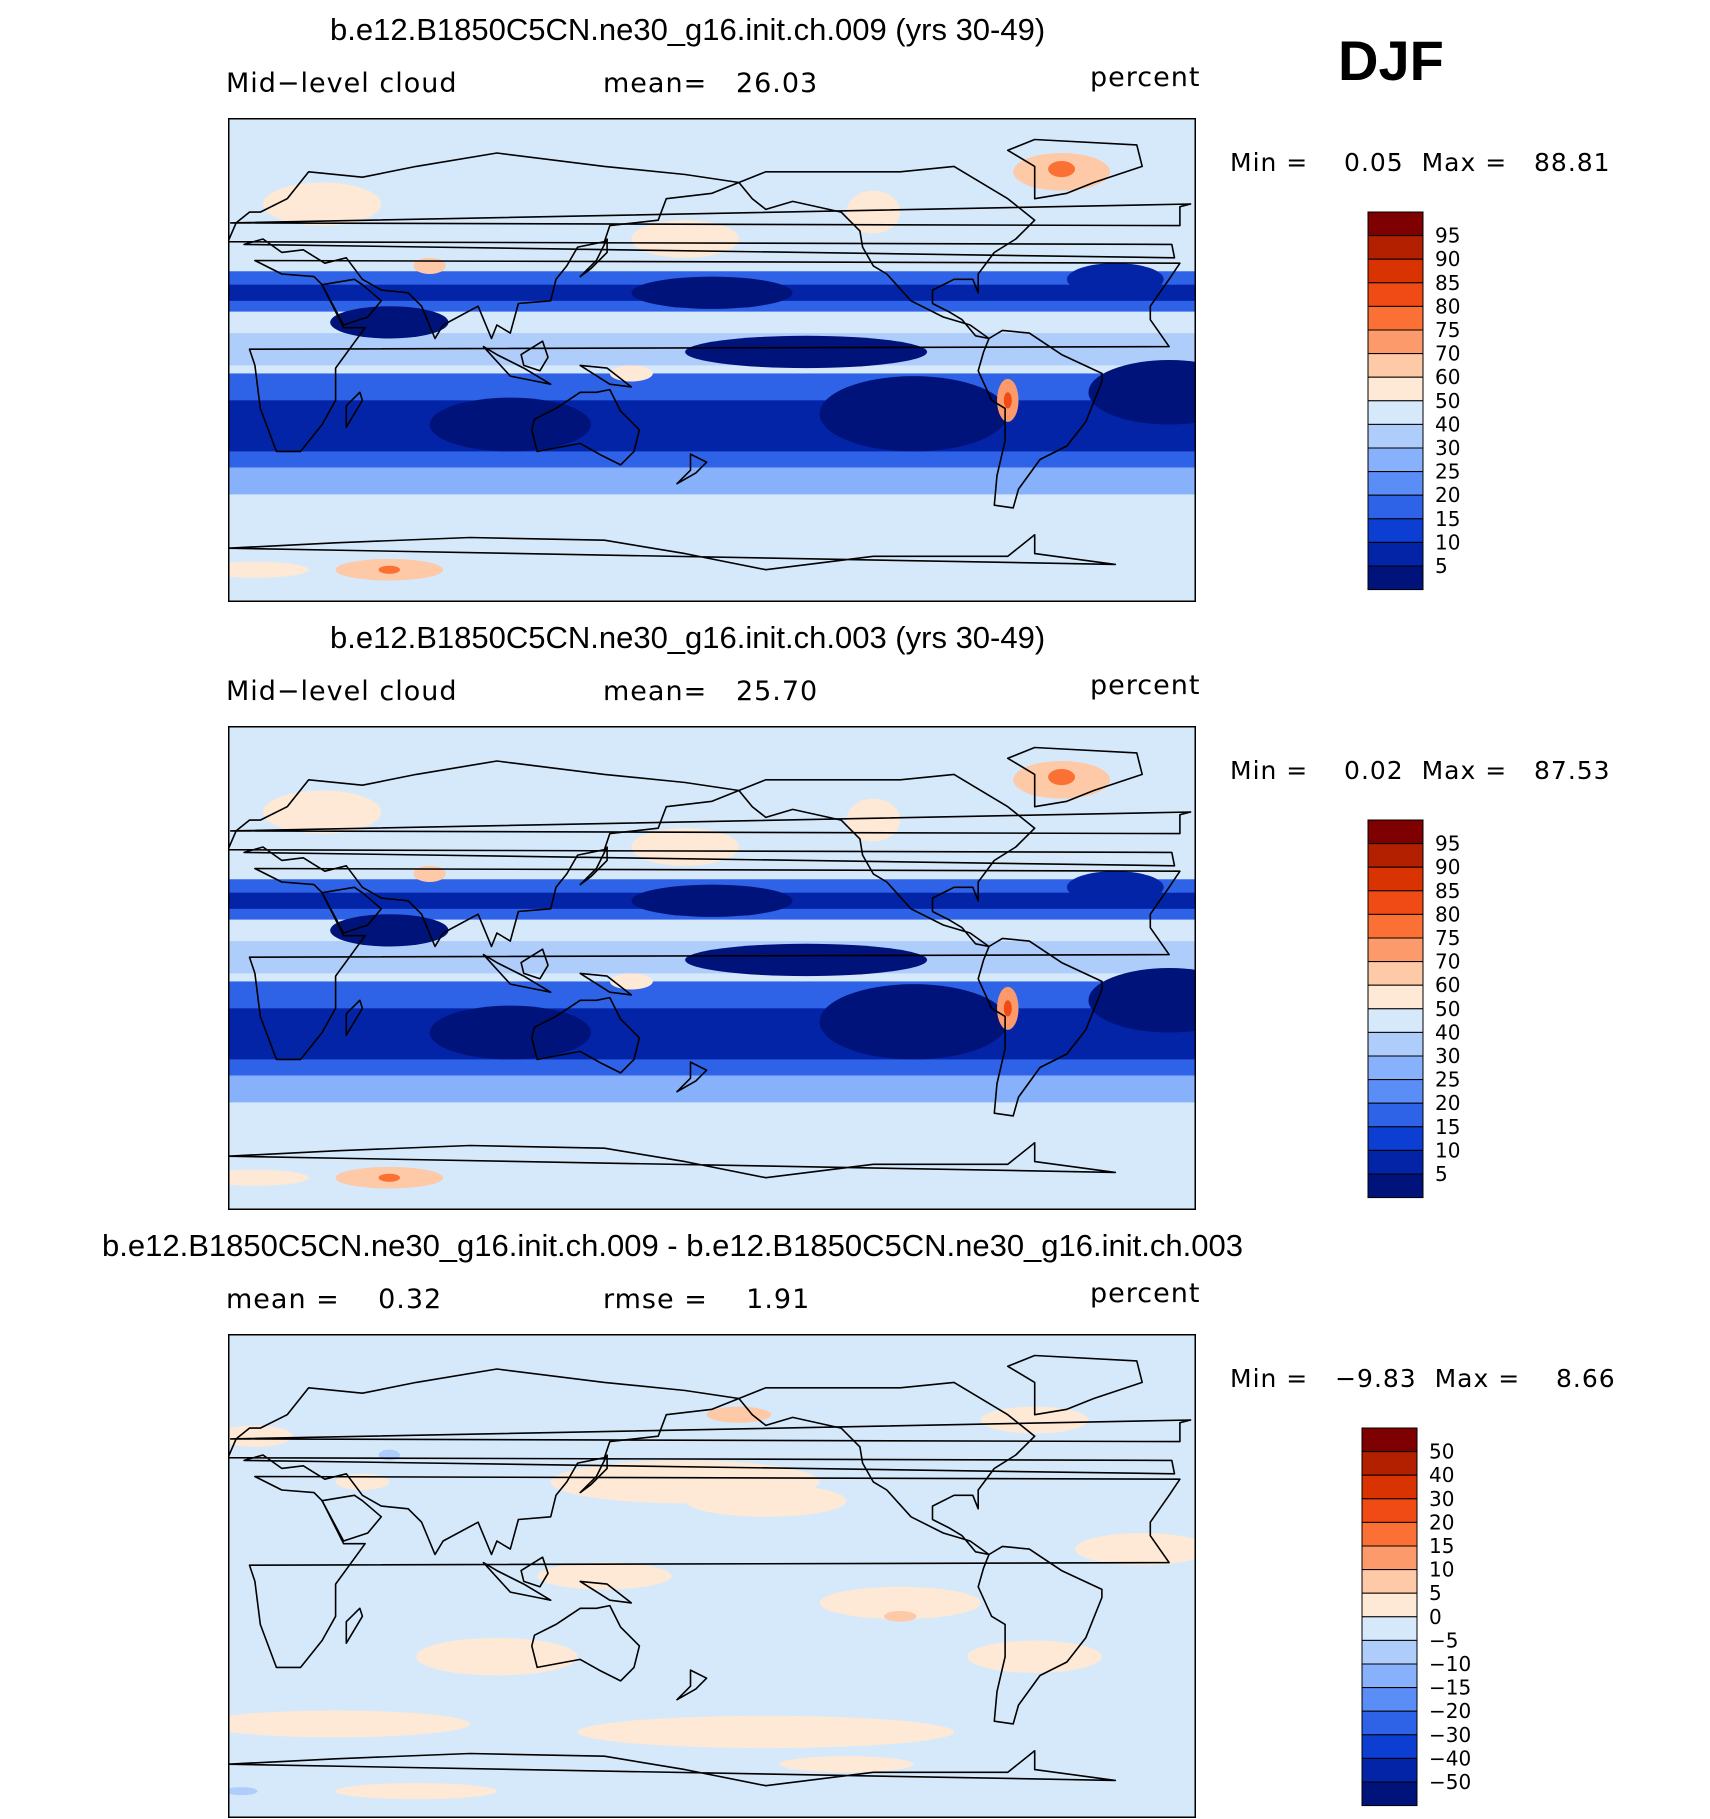  I want to click on colorbar-tick-label: −40, so click(1450, 1758).